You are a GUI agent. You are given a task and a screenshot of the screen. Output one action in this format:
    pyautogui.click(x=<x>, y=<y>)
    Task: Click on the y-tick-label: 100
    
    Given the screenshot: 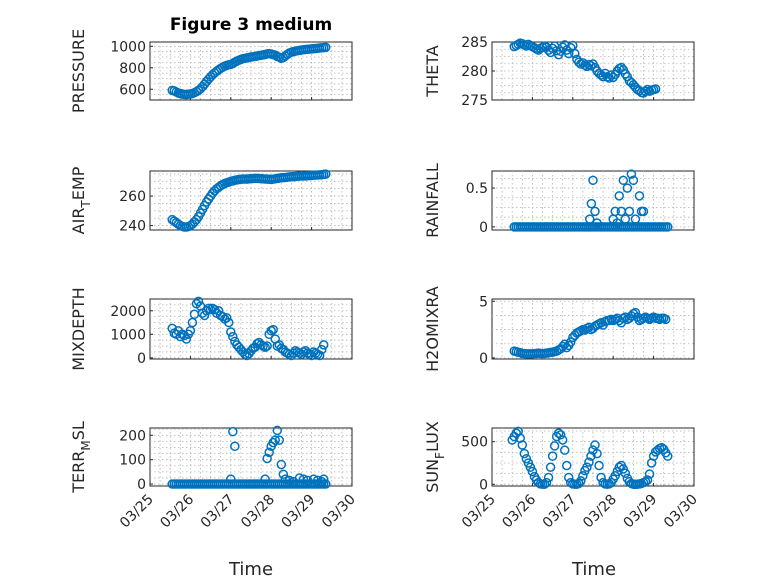 What is the action you would take?
    pyautogui.click(x=132, y=461)
    